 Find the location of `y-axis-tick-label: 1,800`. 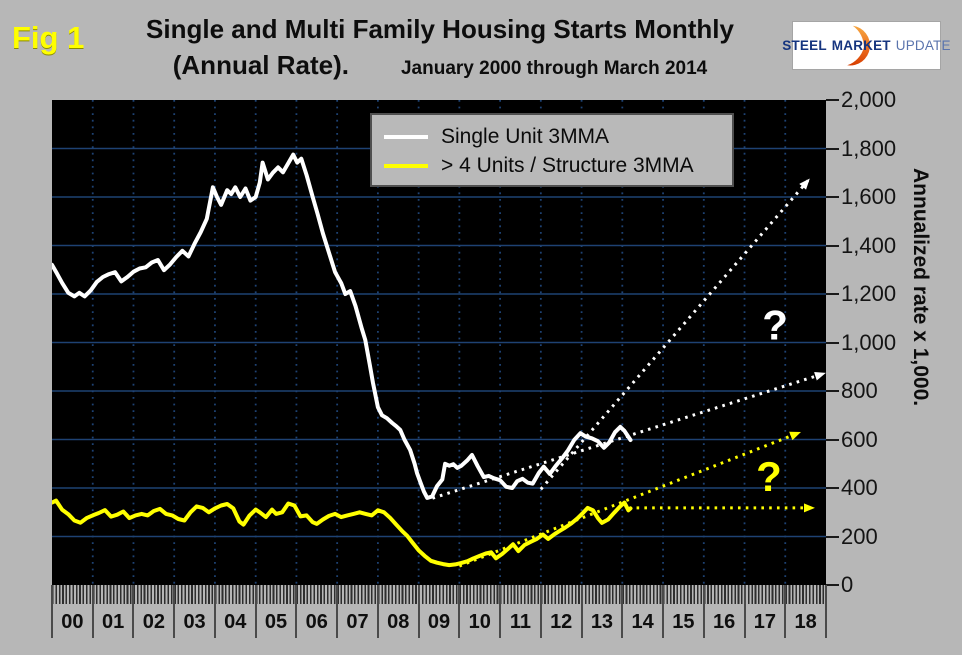

y-axis-tick-label: 1,800 is located at coordinates (869, 148).